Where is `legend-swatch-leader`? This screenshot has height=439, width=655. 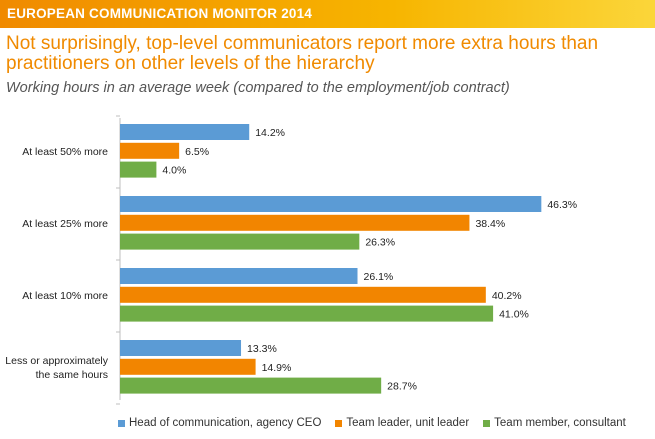
legend-swatch-leader is located at coordinates (339, 423).